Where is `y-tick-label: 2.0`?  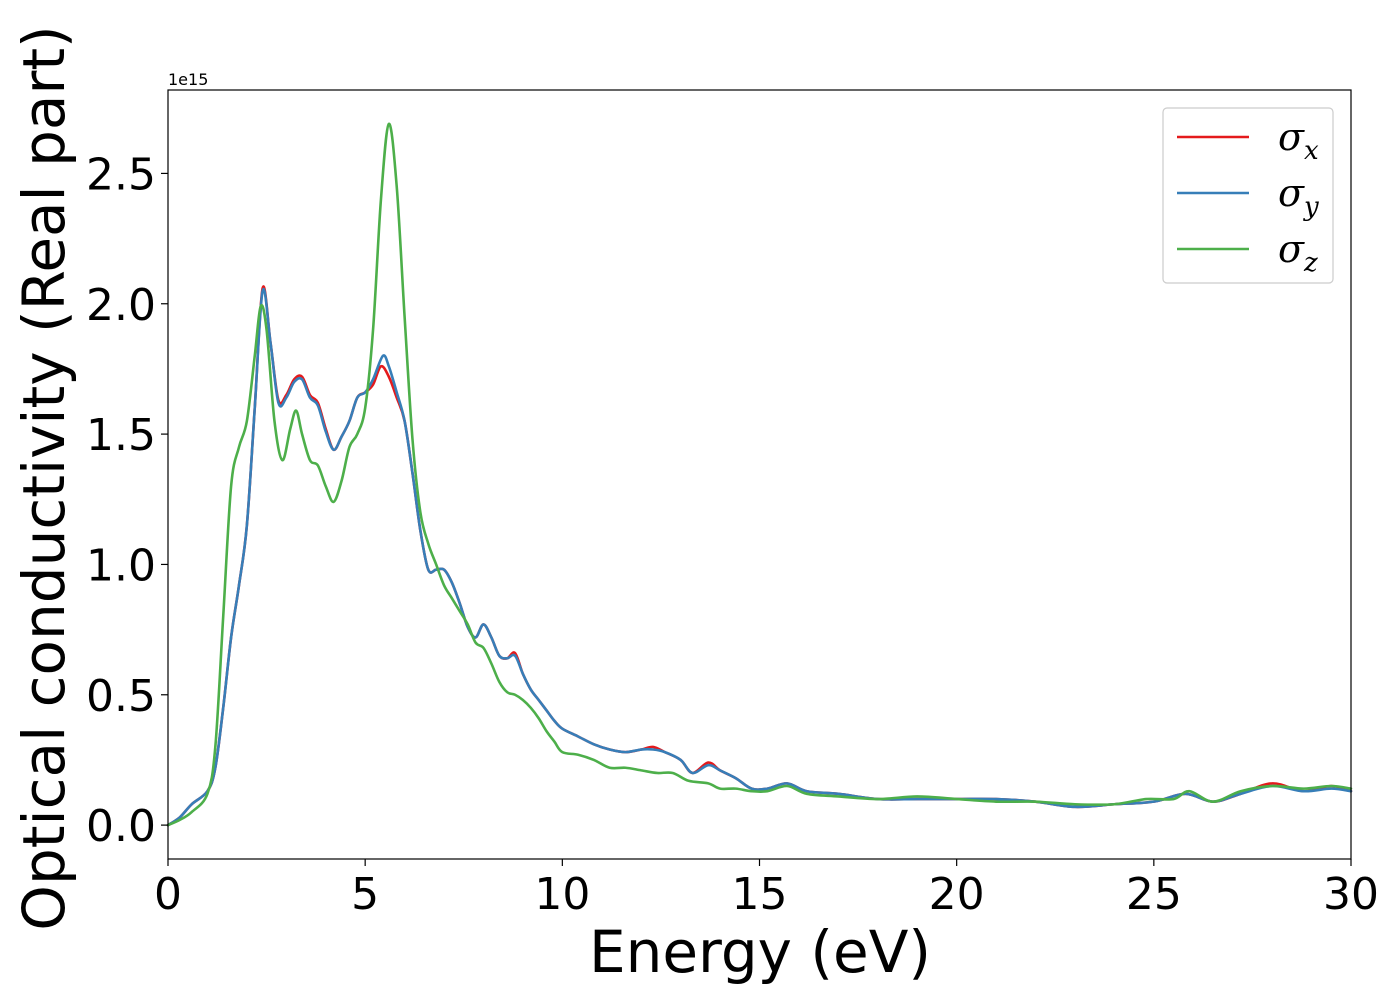 y-tick-label: 2.0 is located at coordinates (121, 305).